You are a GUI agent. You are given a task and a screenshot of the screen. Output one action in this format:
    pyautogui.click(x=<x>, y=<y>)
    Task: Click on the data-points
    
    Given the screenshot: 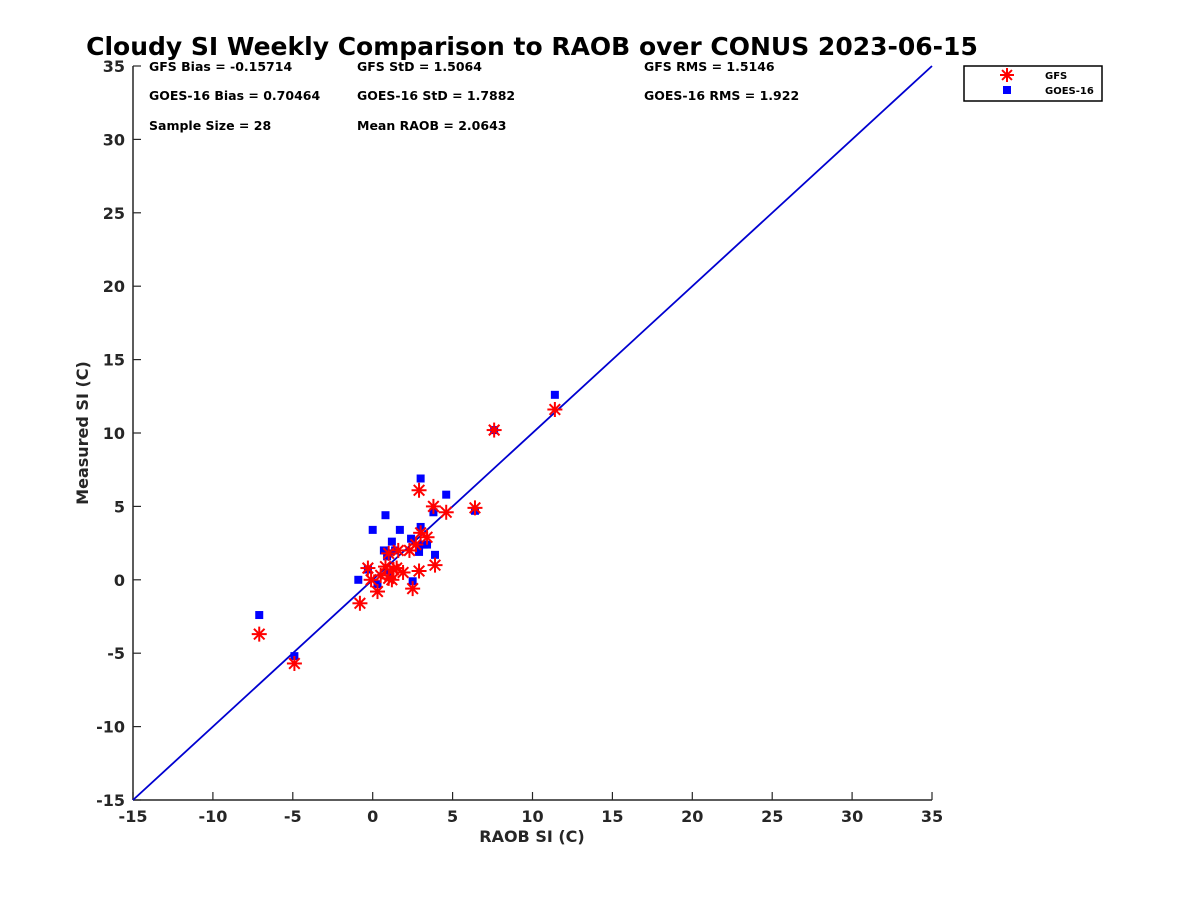 What is the action you would take?
    pyautogui.click(x=407, y=530)
    